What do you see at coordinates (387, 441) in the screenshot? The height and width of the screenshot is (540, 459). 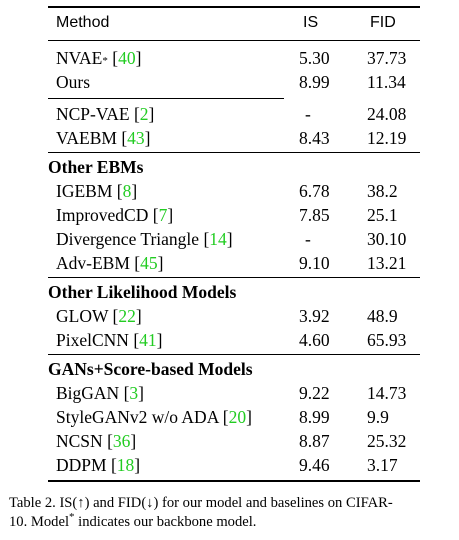 I see `fid-value: 25.32` at bounding box center [387, 441].